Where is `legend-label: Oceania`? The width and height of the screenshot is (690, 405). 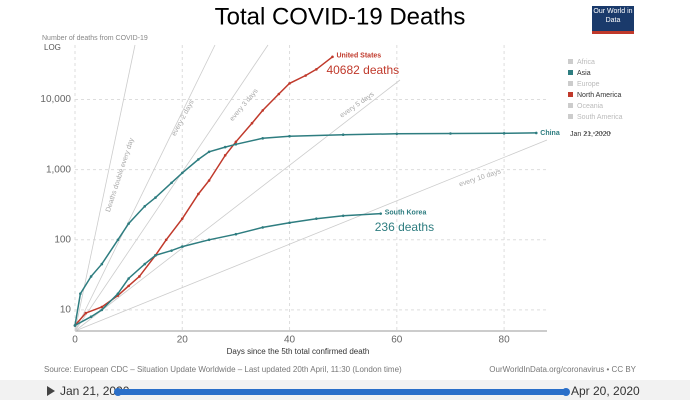 legend-label: Oceania is located at coordinates (590, 106).